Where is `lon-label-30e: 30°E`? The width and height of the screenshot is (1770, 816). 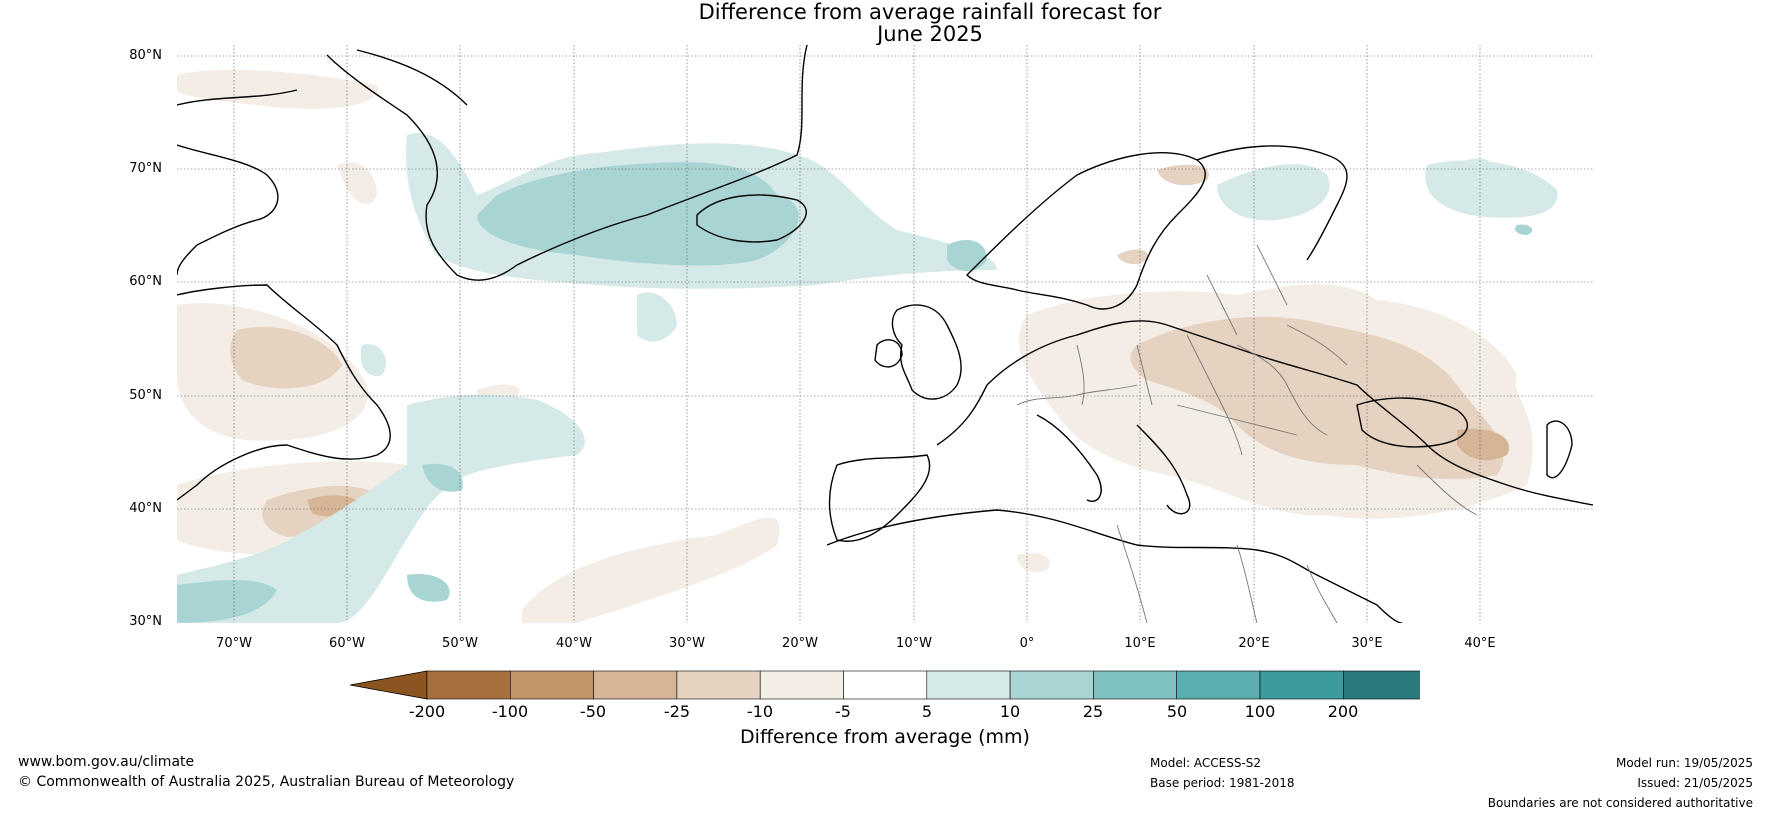 lon-label-30e: 30°E is located at coordinates (1367, 643).